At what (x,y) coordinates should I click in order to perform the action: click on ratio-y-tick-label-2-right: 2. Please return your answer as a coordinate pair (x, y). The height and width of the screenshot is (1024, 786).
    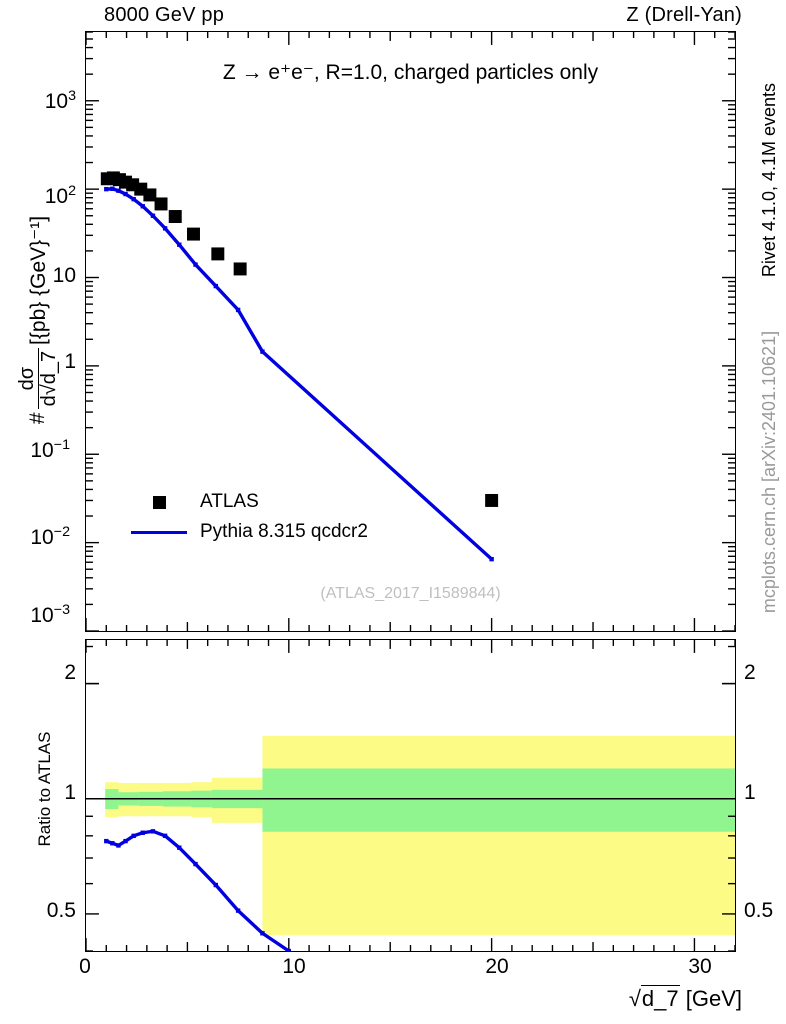
    Looking at the image, I should click on (750, 672).